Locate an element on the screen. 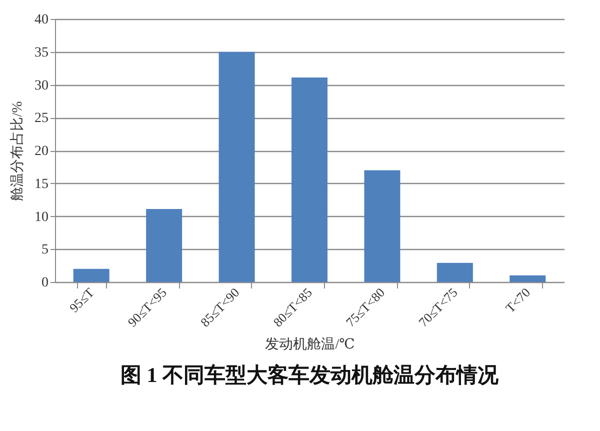 Image resolution: width=600 pixels, height=431 pixels. y-tick-label: 40 is located at coordinates (41, 20).